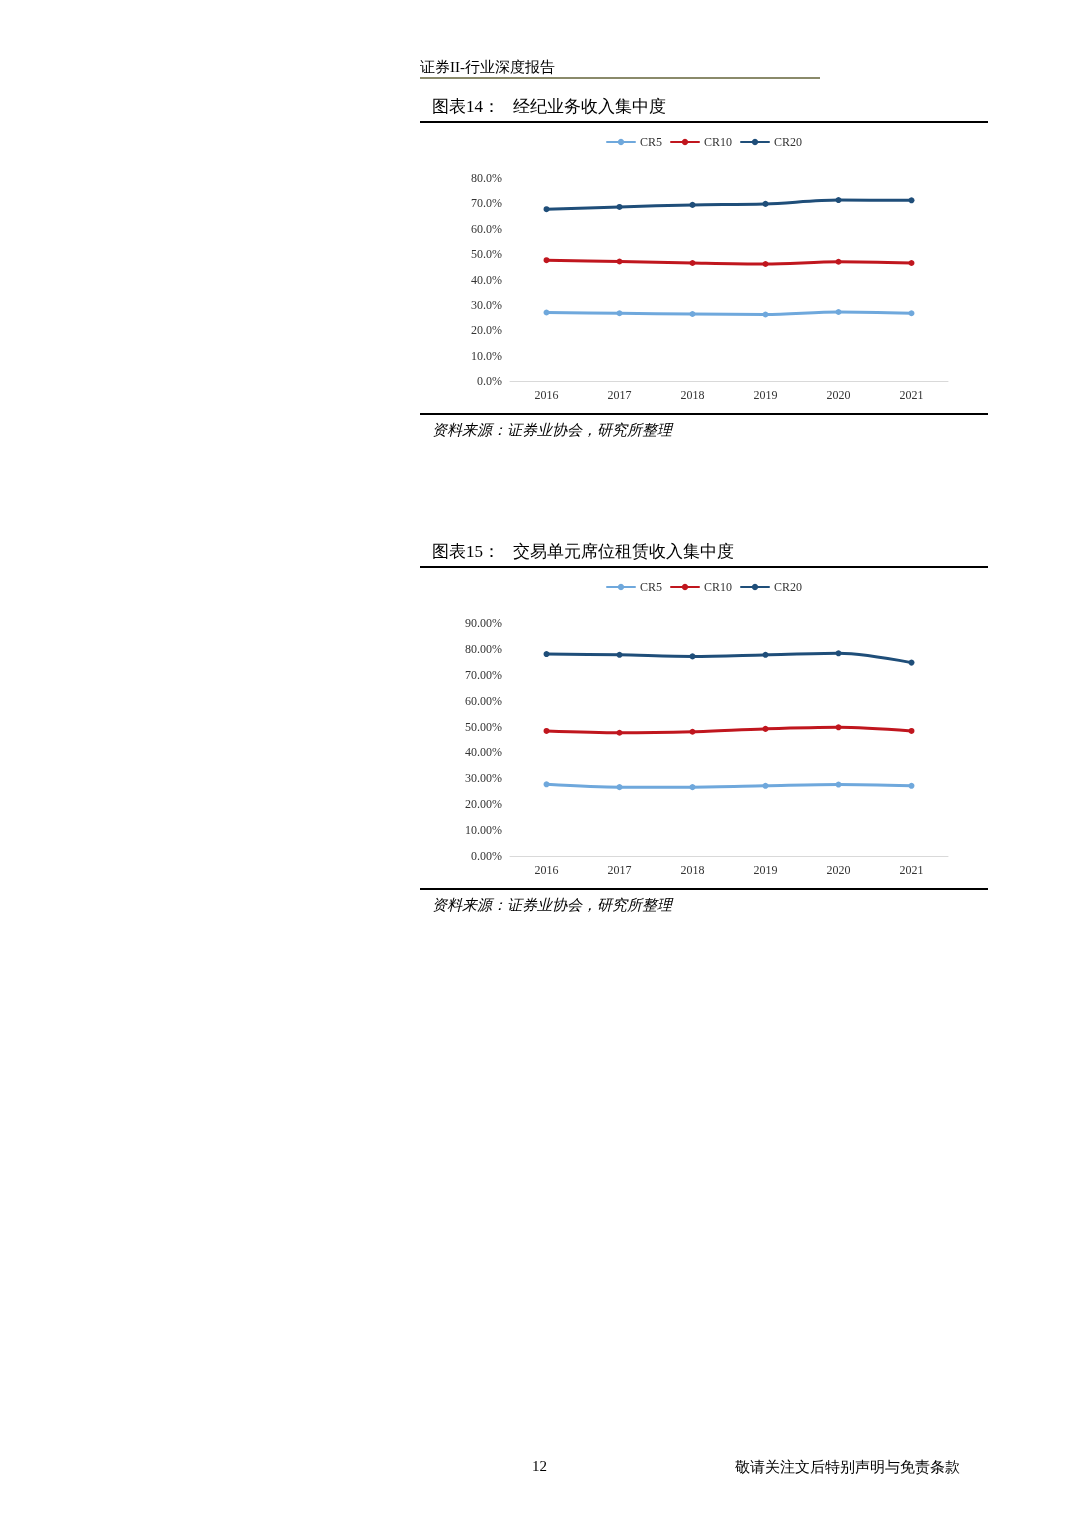 The height and width of the screenshot is (1527, 1080). What do you see at coordinates (847, 1467) in the screenshot?
I see `text: 敬请关注文后特别声明与免责条款` at bounding box center [847, 1467].